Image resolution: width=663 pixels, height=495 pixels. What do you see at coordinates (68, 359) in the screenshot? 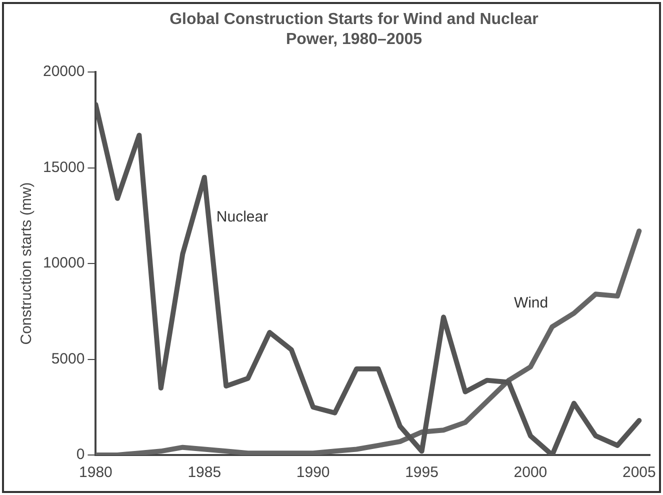
I see `y-tick-label: 5000` at bounding box center [68, 359].